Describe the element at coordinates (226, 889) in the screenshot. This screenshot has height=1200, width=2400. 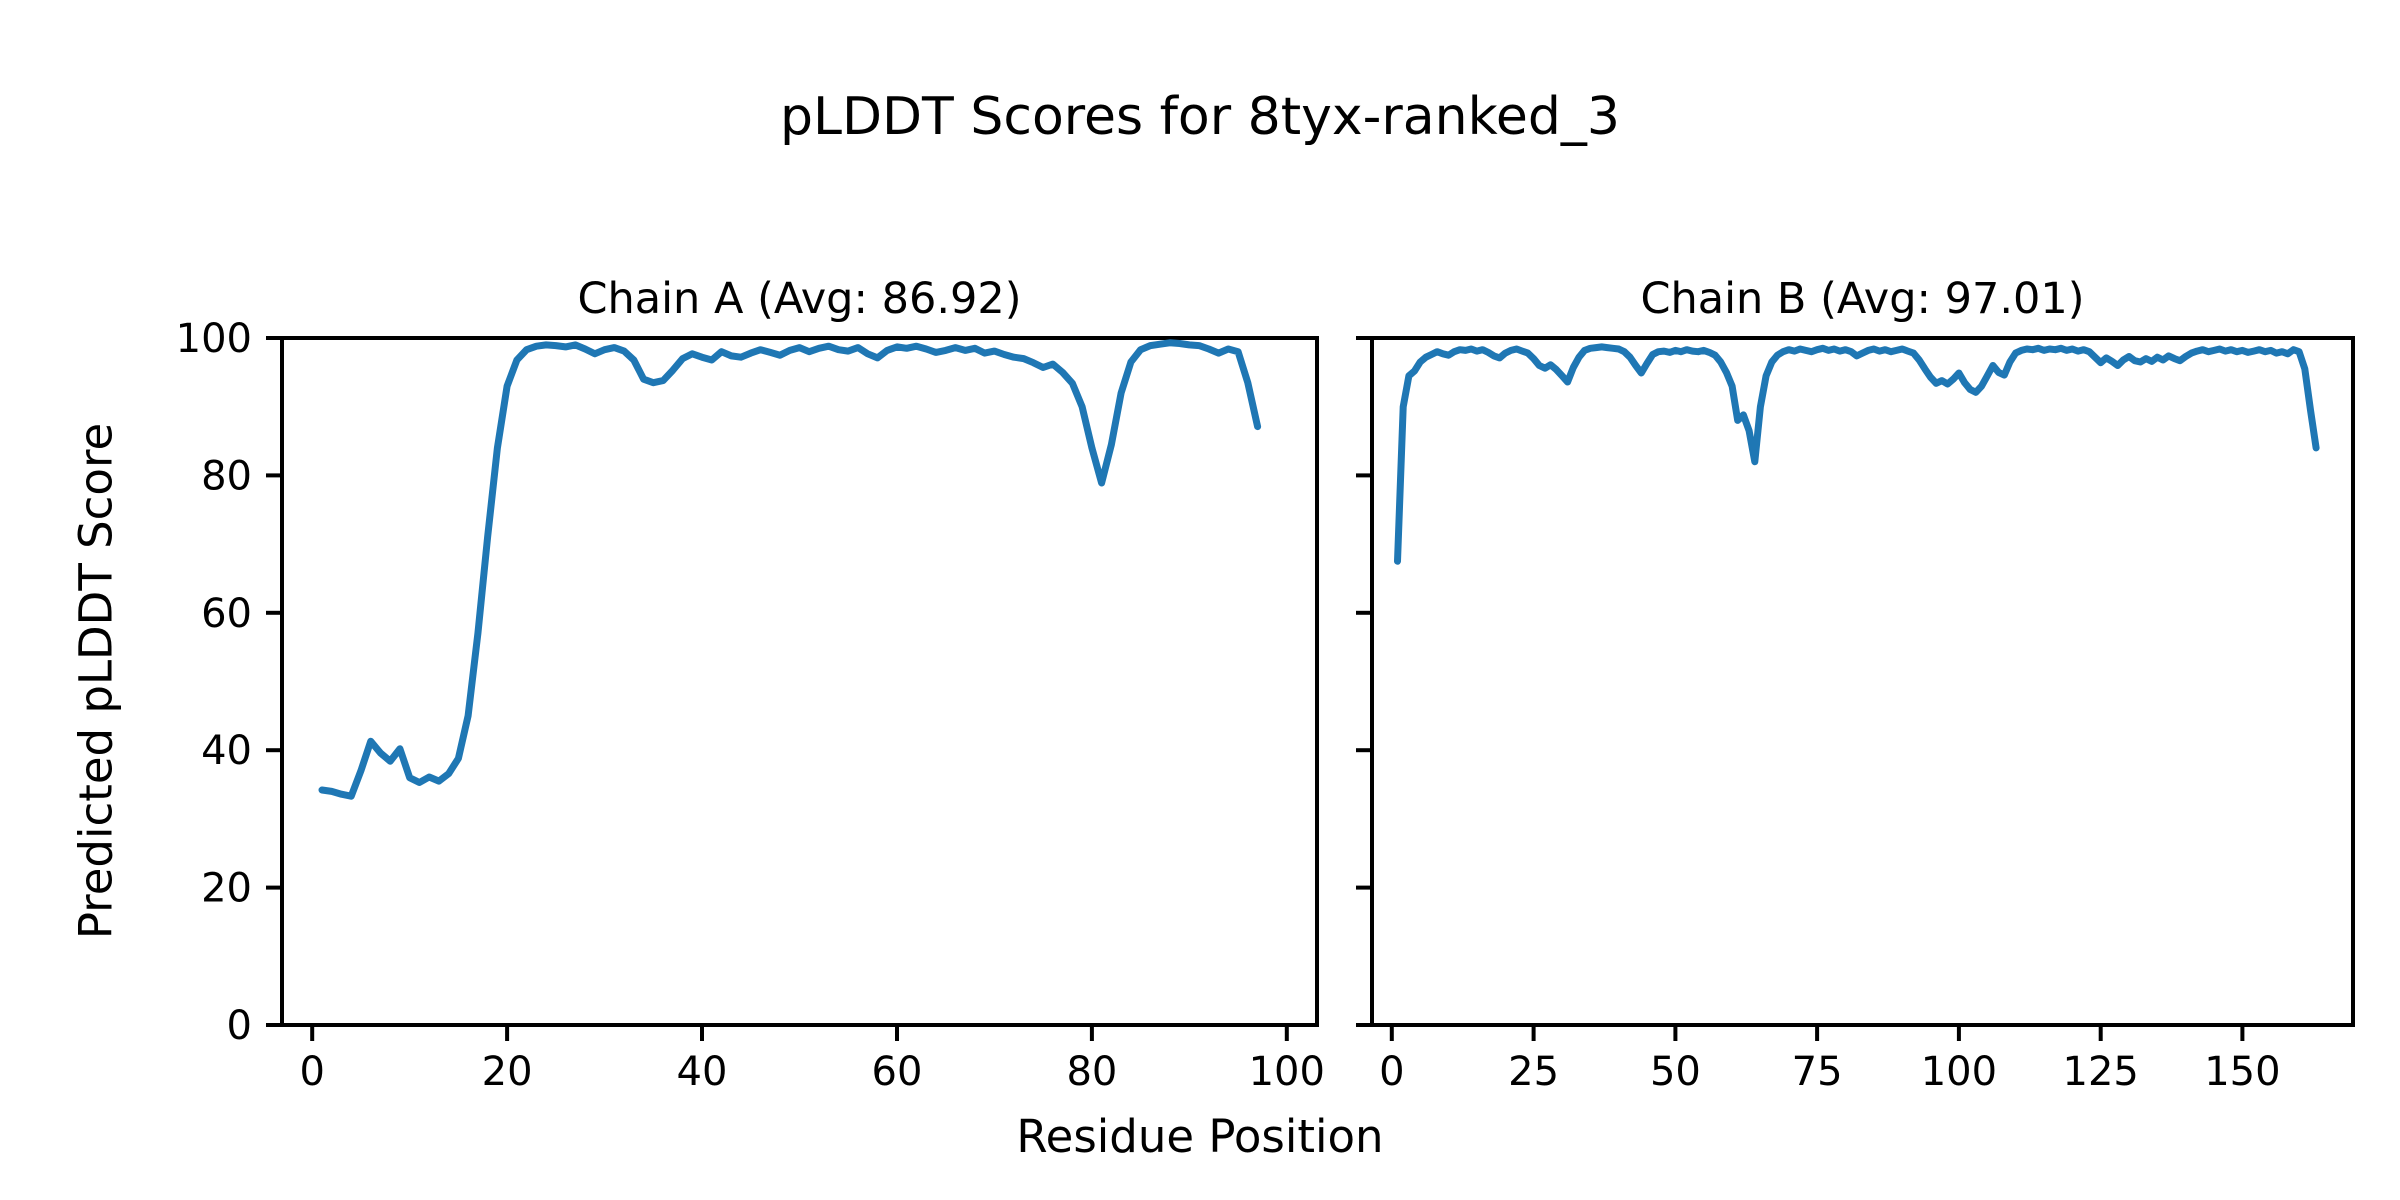
I see `chain-a-y-tick-label: 20` at that location.